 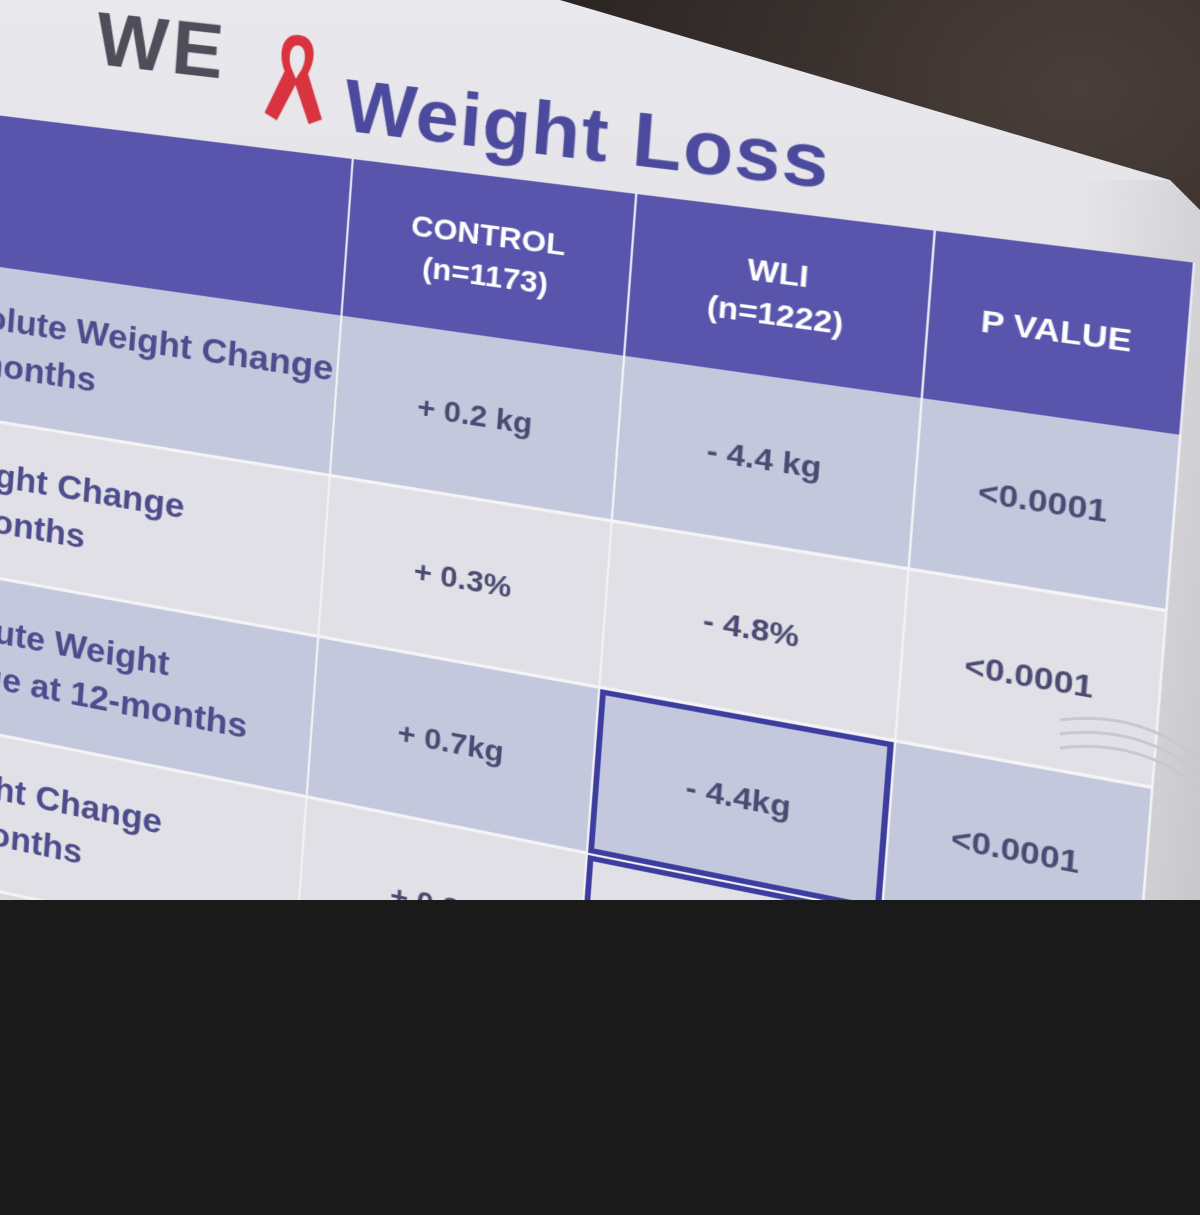 I want to click on decorative-curves, so click(x=1130, y=760).